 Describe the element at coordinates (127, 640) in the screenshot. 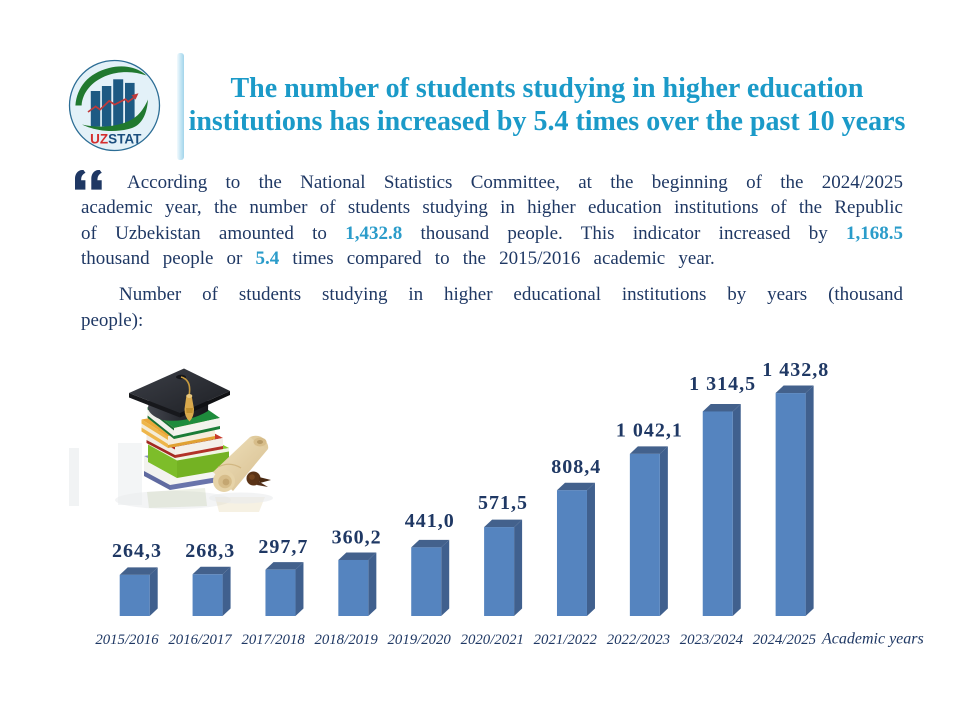

I see `svg-text: 2015/2016` at that location.